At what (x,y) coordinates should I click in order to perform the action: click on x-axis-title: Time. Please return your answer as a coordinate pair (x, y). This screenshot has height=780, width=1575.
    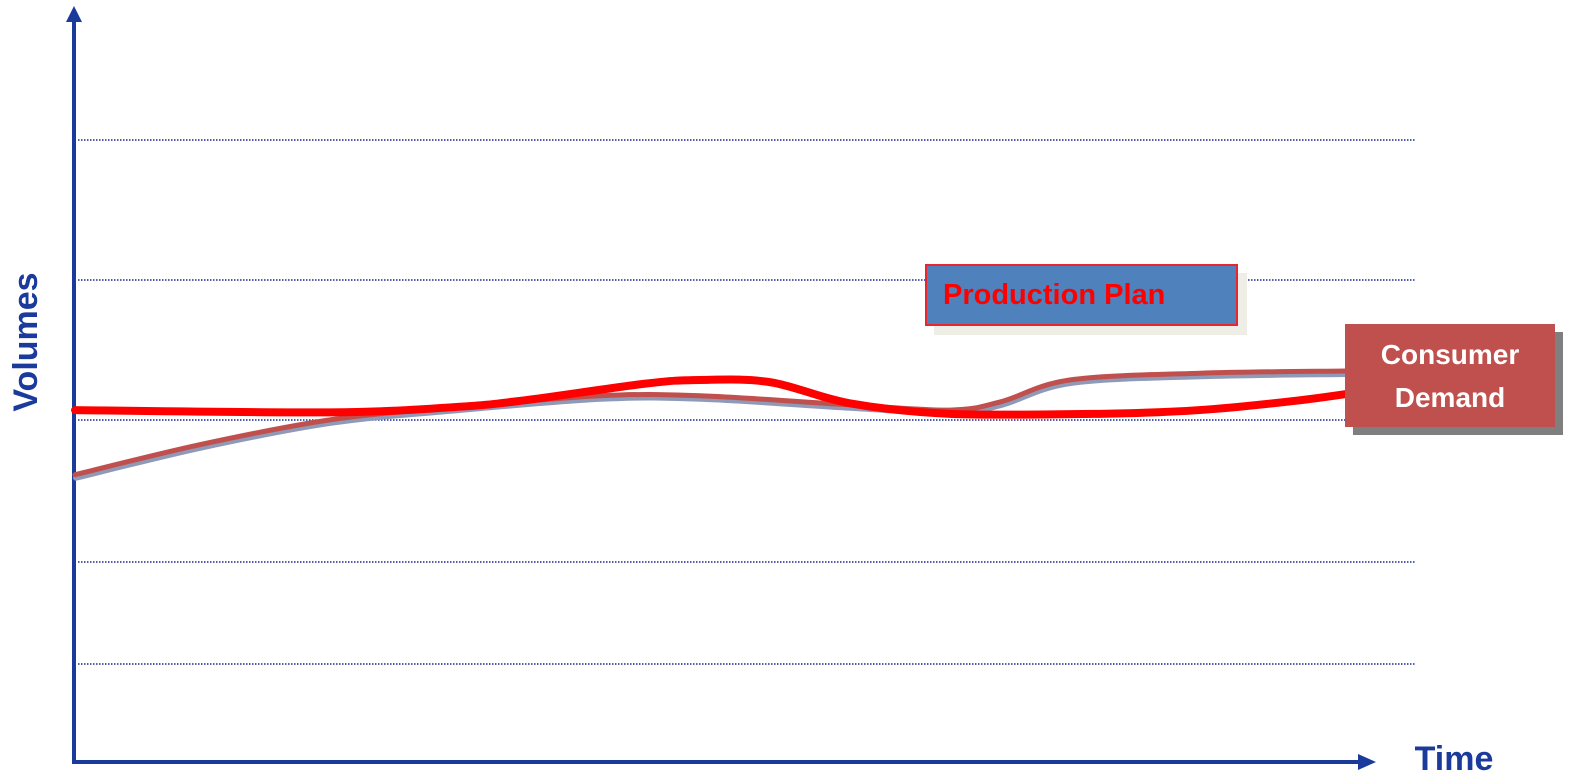
    Looking at the image, I should click on (1454, 759).